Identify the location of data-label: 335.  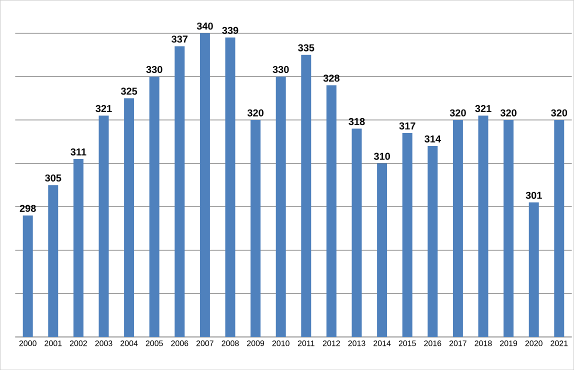
(306, 48).